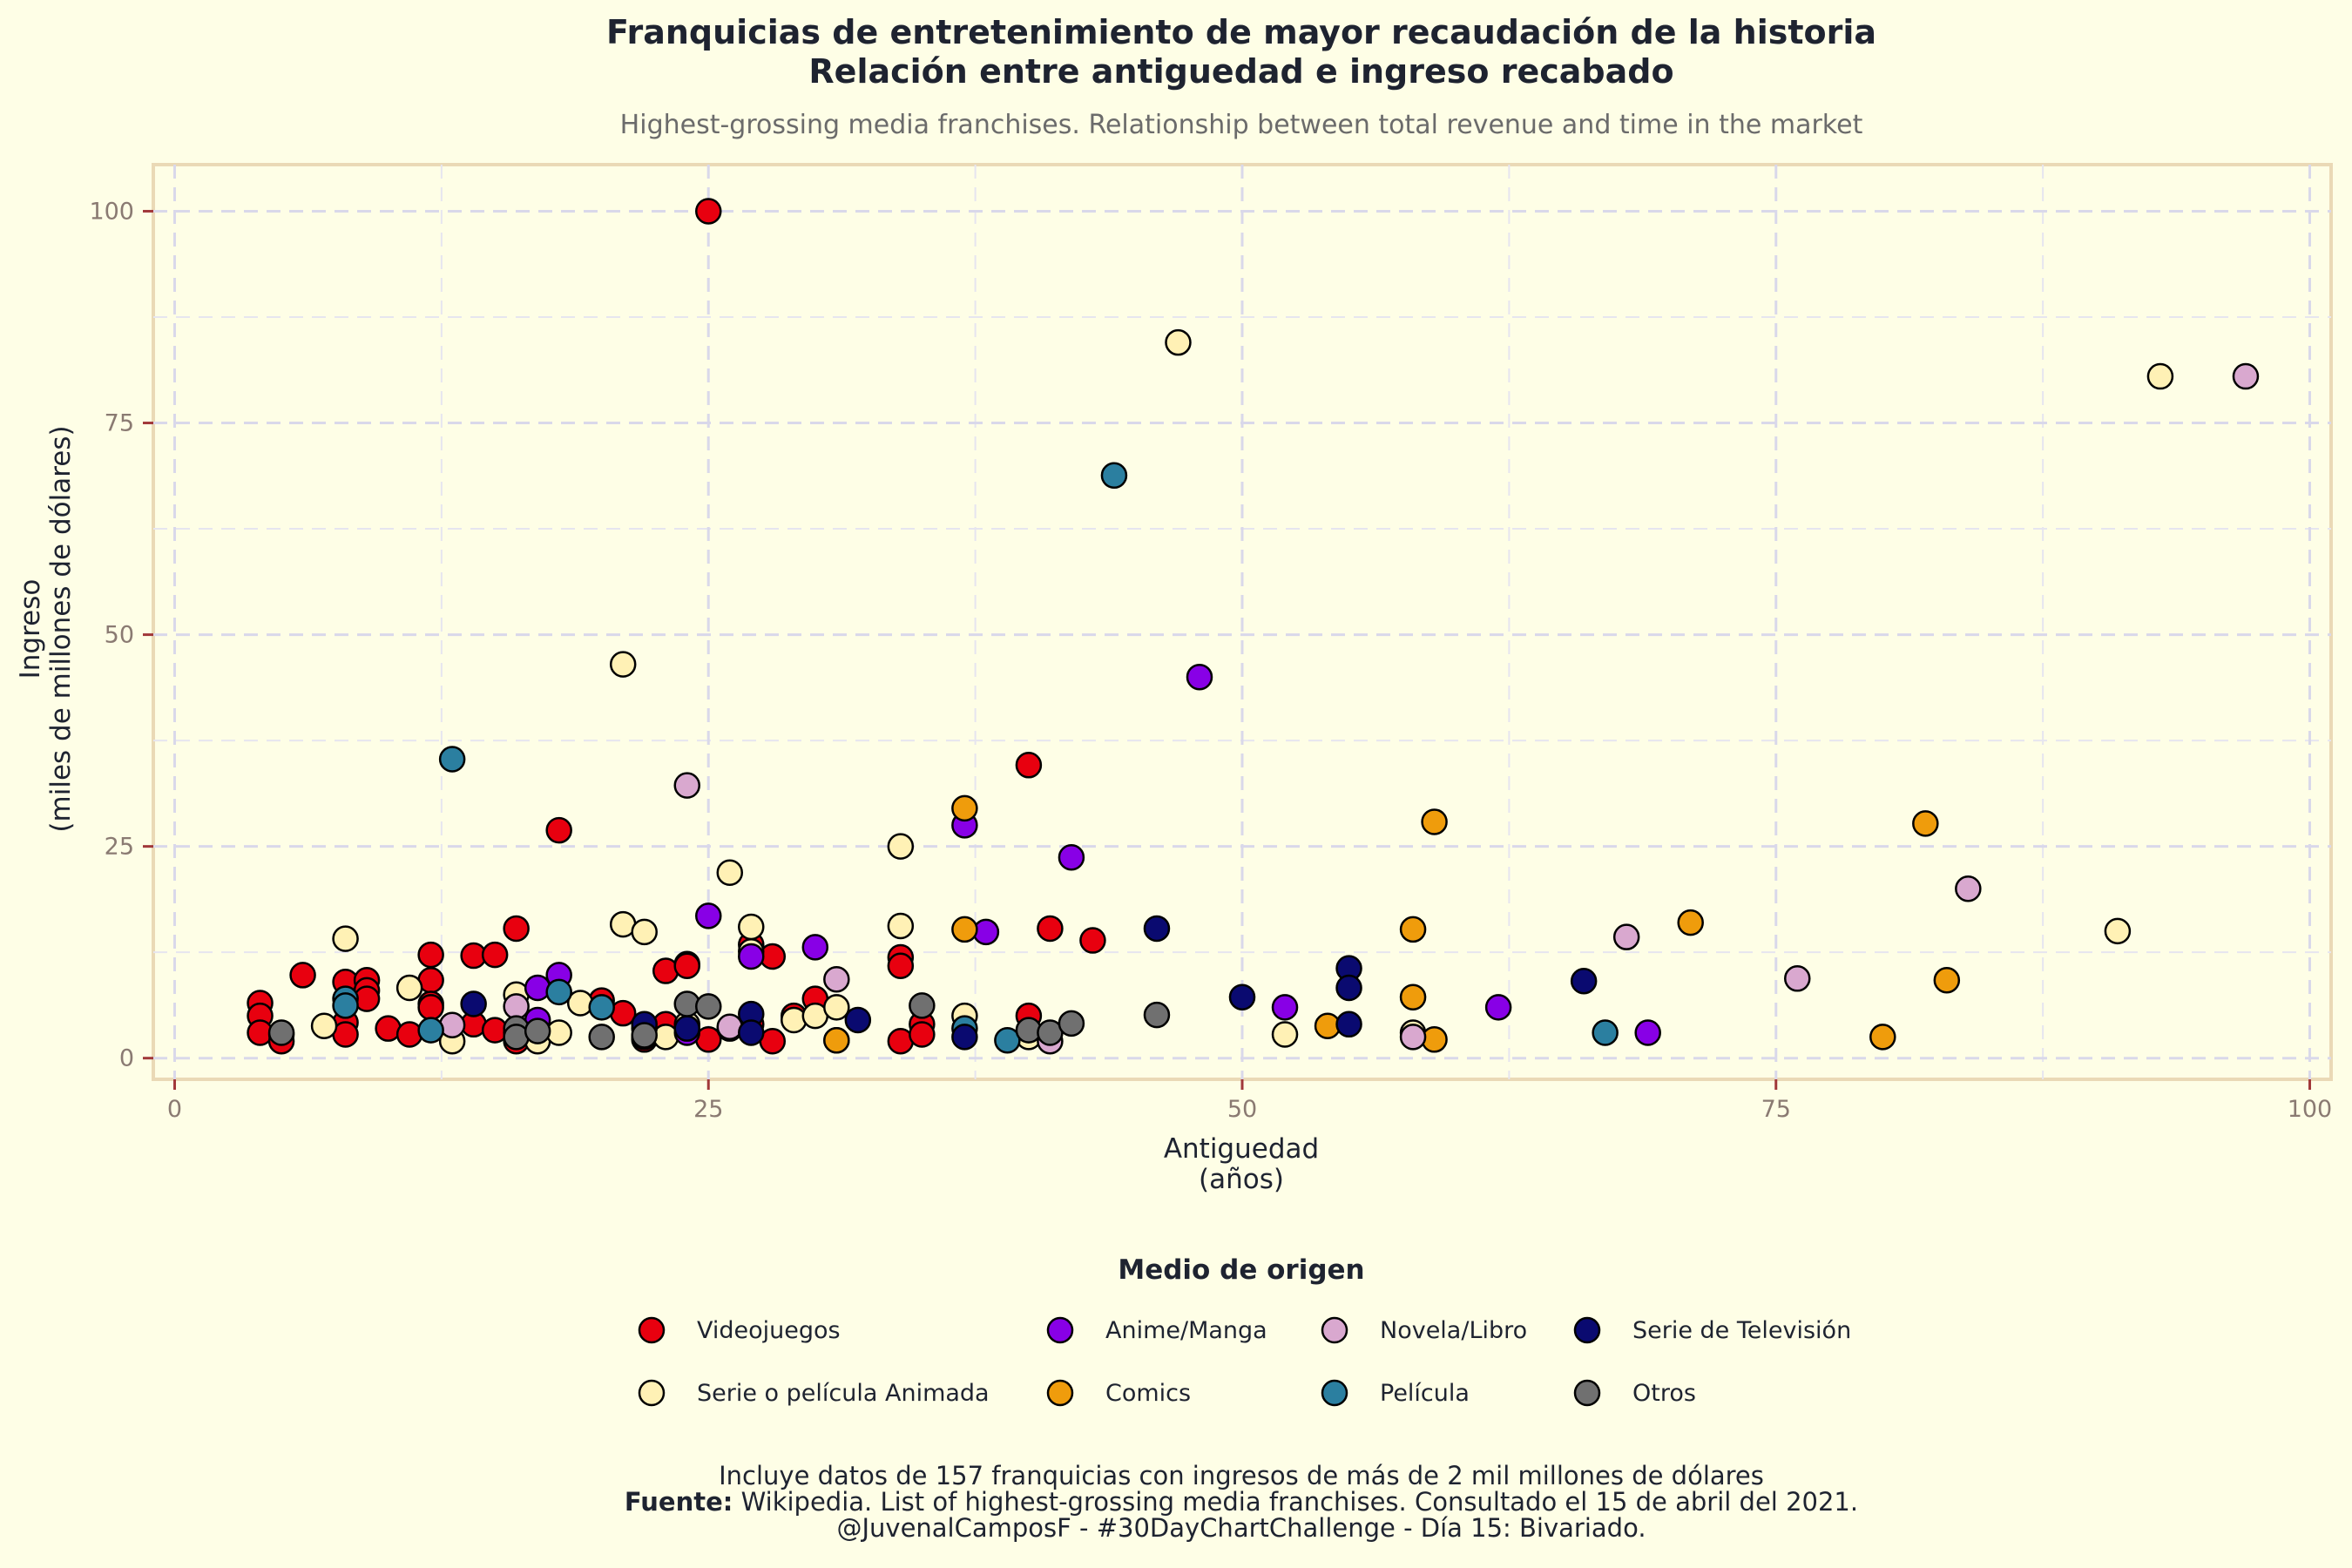 This screenshot has width=2352, height=1568. I want to click on legend-key-pelicula, so click(1334, 1393).